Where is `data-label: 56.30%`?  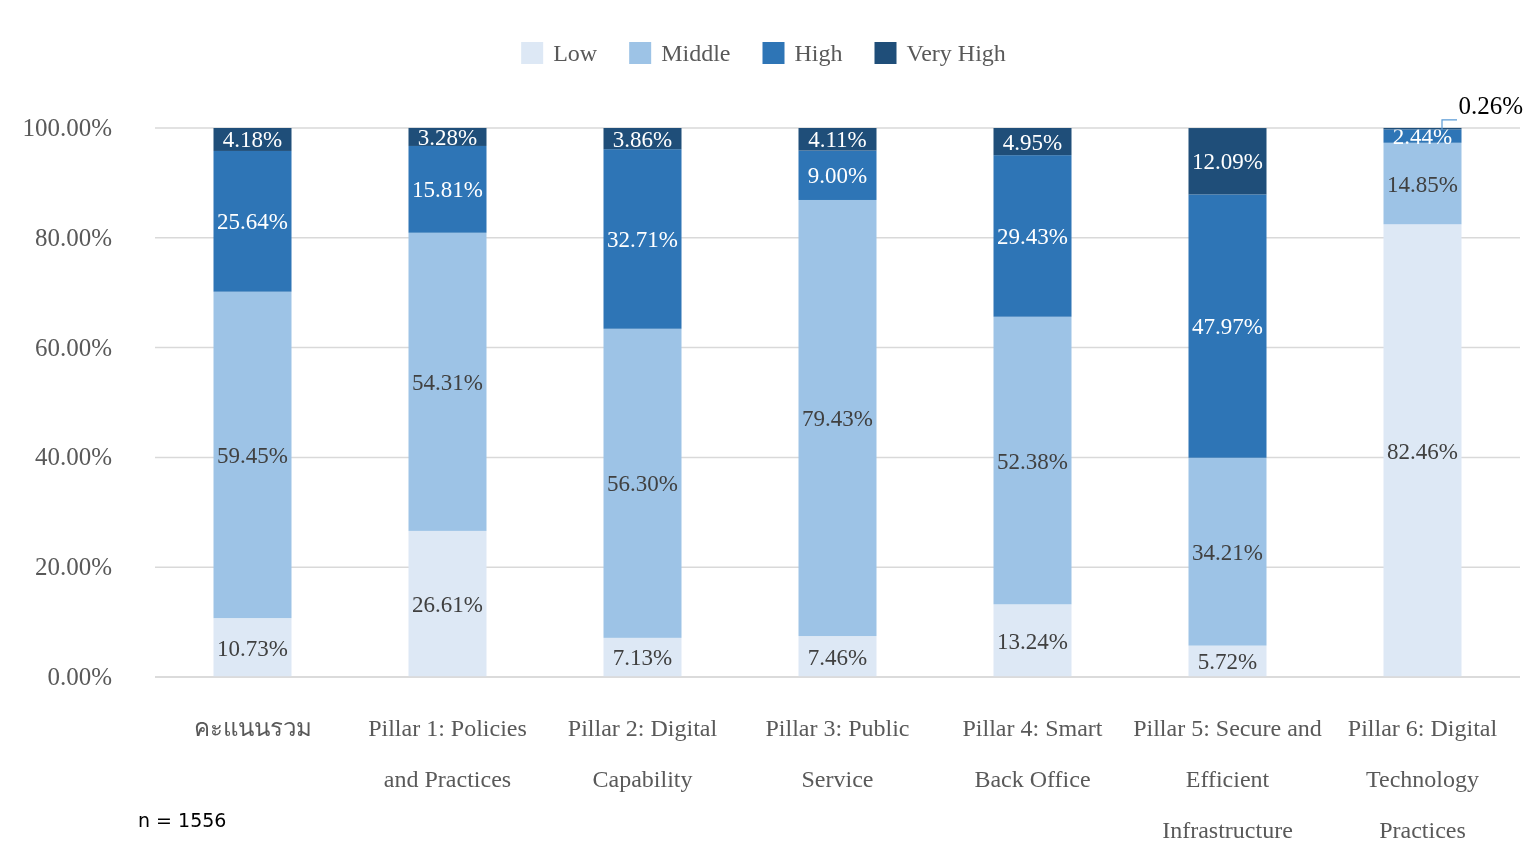
data-label: 56.30% is located at coordinates (642, 484).